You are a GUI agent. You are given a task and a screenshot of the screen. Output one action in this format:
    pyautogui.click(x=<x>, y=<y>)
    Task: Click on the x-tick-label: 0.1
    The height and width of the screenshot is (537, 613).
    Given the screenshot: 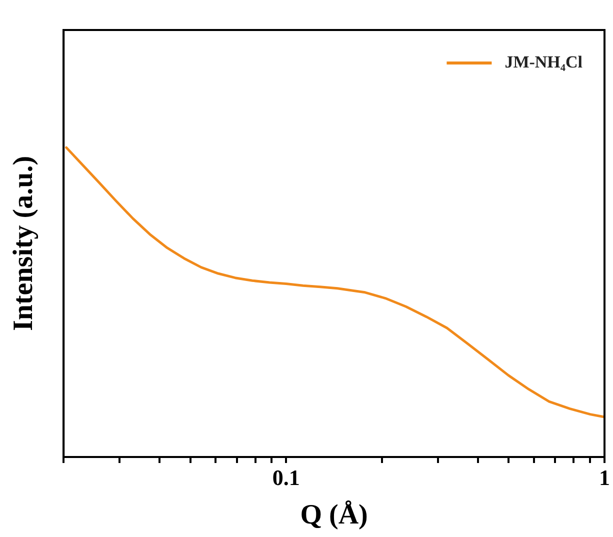 What is the action you would take?
    pyautogui.click(x=286, y=477)
    